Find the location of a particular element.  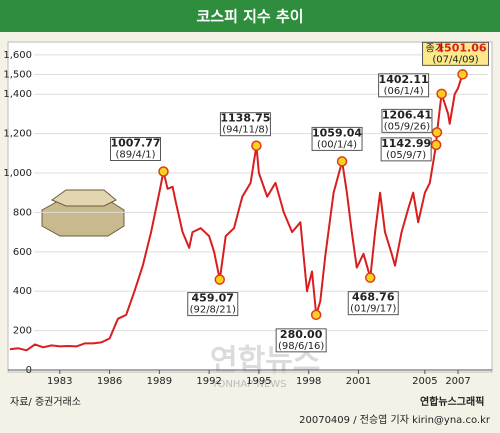

y-tick-label: 1,000 is located at coordinates (17, 173).